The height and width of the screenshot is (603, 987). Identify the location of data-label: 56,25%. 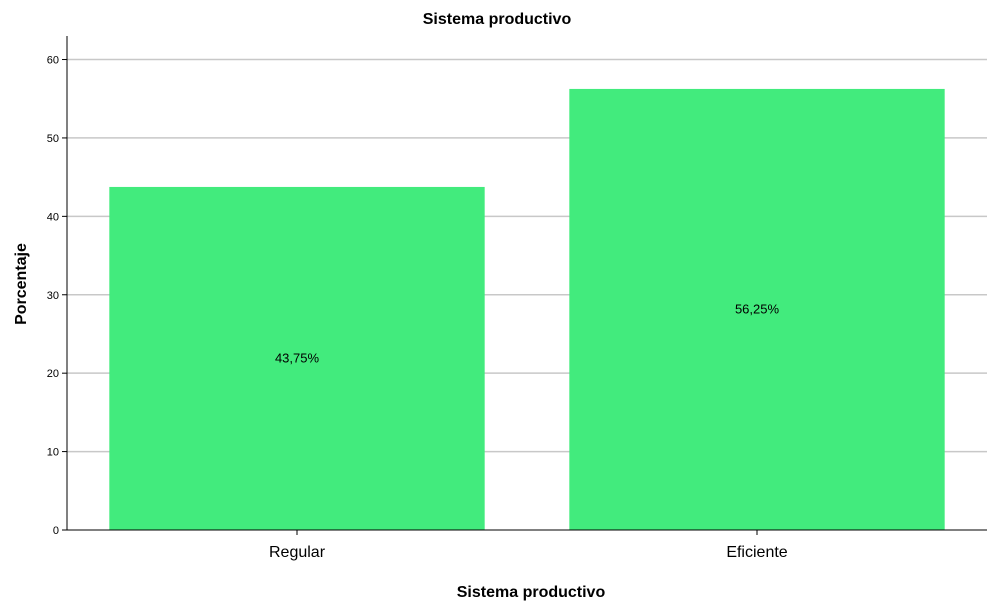
(757, 308).